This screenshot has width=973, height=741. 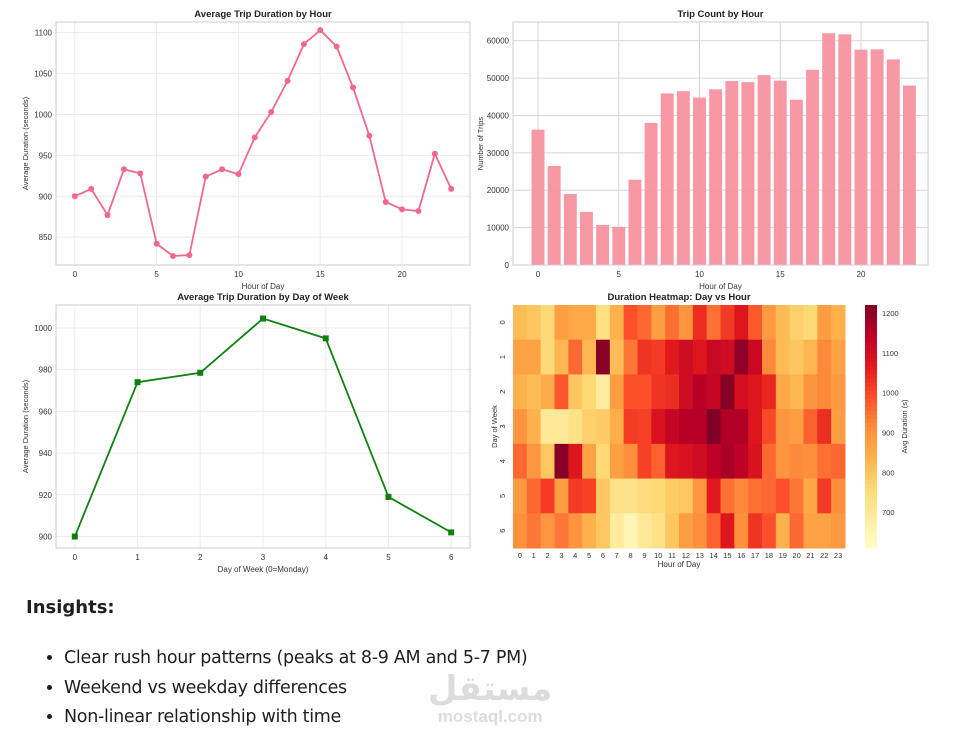 I want to click on colorbar-tick-label: 800, so click(x=888, y=472).